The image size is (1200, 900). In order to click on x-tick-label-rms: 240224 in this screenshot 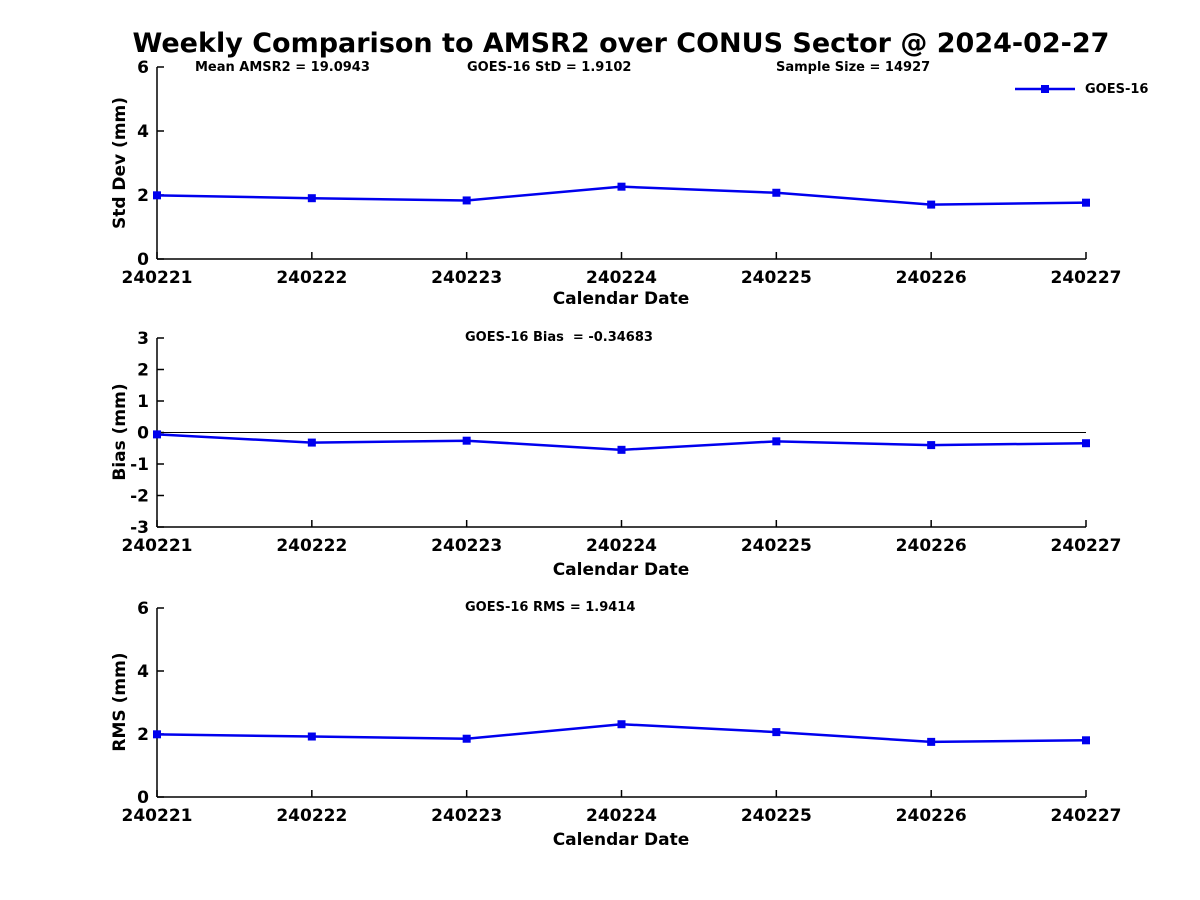, I will do `click(621, 816)`.